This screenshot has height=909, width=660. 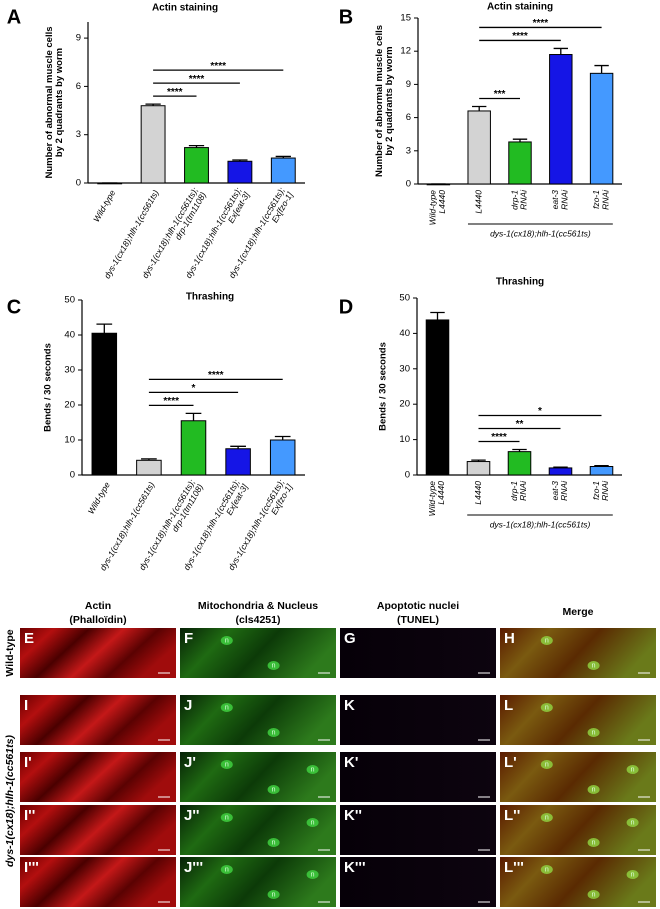 I want to click on y-tick-label: 3, so click(x=408, y=150).